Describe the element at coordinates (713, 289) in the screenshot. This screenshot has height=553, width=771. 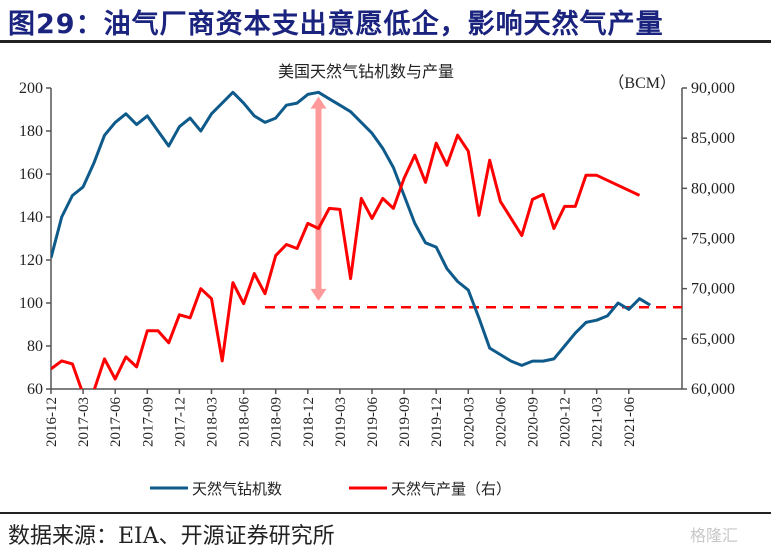
I see `right-axis-tick-label: 70,000` at that location.